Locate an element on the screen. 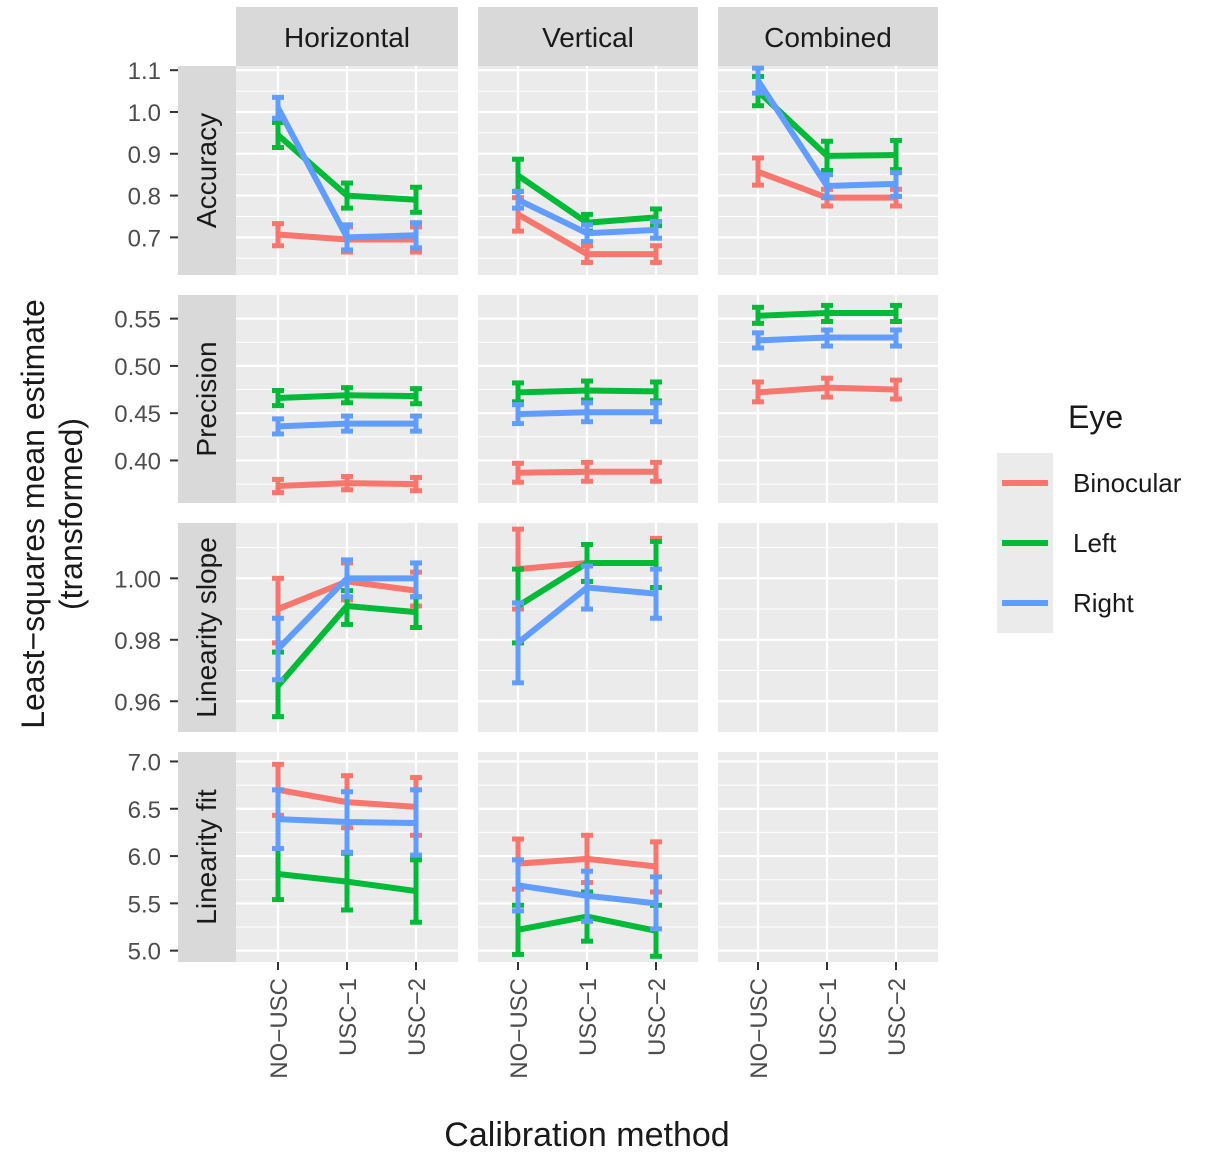 This screenshot has width=1213, height=1161. y-tick-label: 1.00 is located at coordinates (137, 579).